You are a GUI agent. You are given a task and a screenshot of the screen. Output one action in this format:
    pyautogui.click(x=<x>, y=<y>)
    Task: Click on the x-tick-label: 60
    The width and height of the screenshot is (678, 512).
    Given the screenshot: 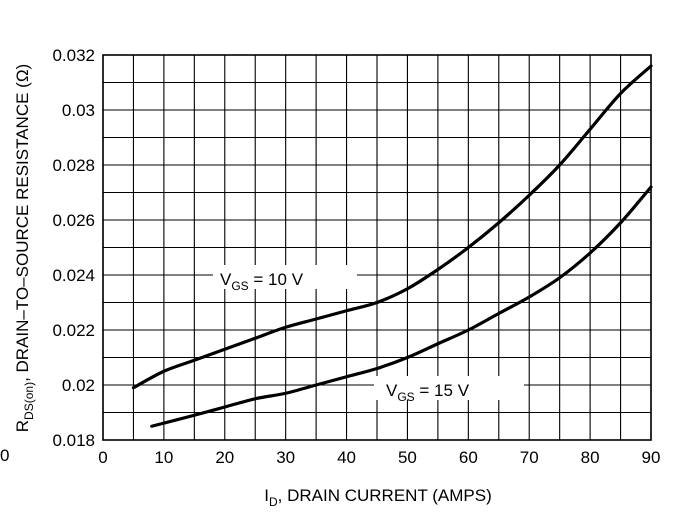 What is the action you would take?
    pyautogui.click(x=468, y=457)
    